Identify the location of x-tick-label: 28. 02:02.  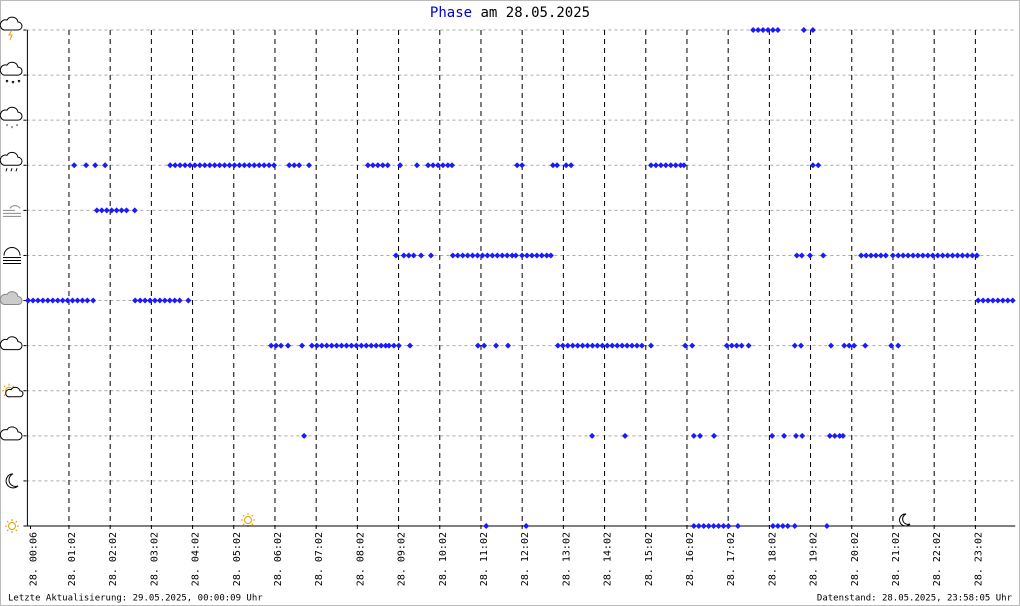
(113, 559).